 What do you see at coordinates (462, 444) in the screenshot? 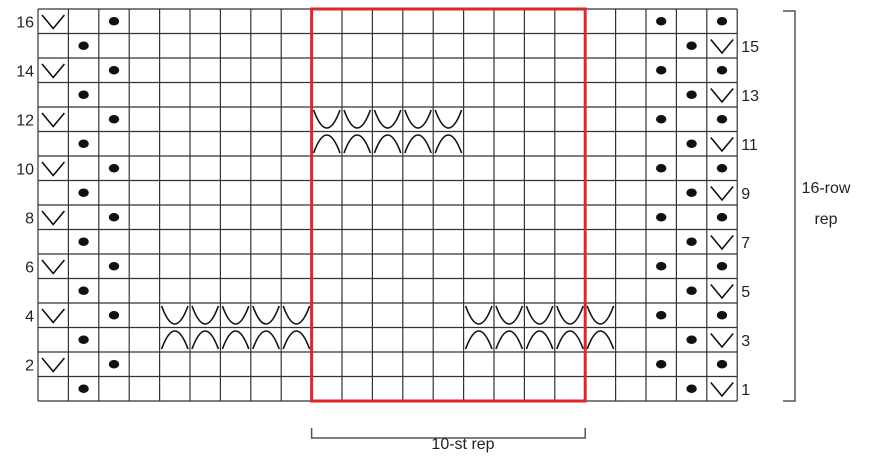
I see `stitch-repeat-label: 10-st rep` at bounding box center [462, 444].